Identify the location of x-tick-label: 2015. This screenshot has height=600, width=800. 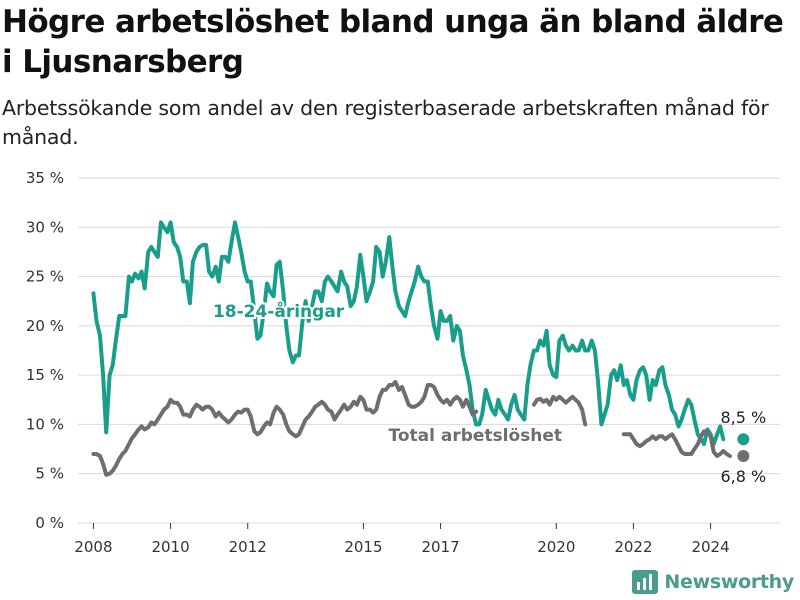
(363, 547).